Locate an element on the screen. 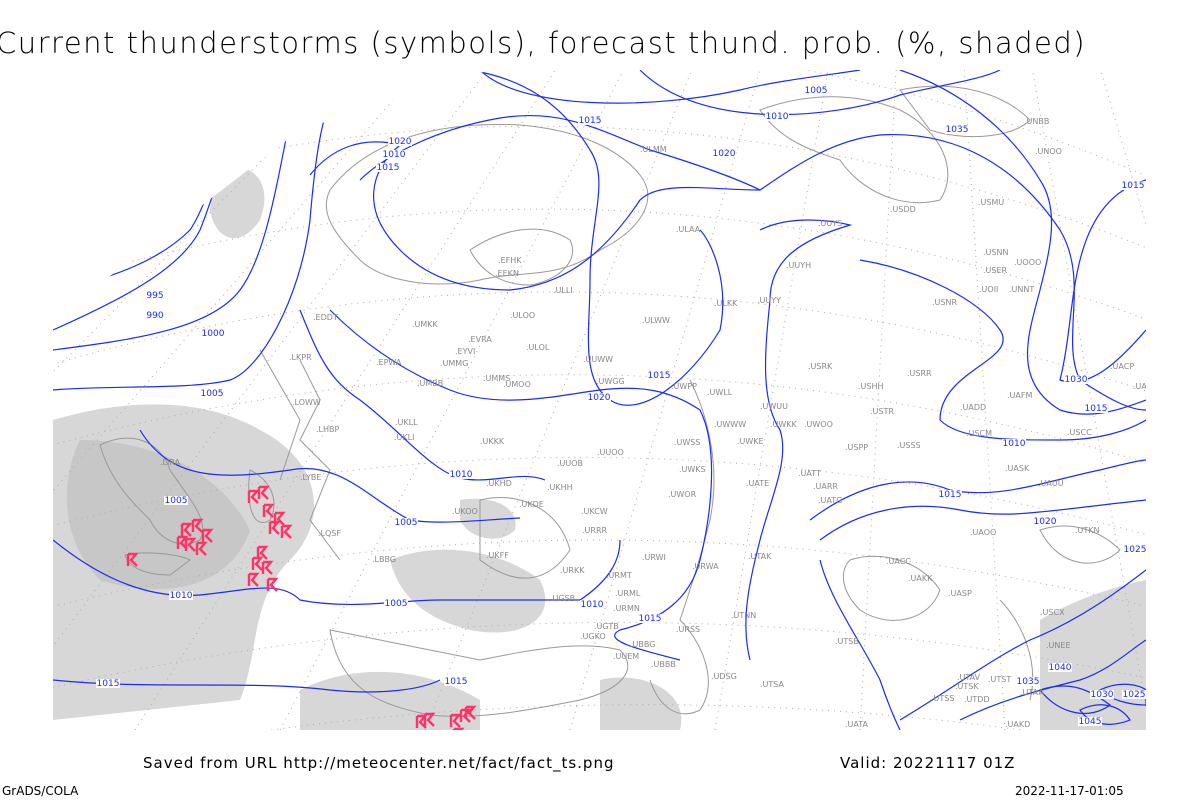  valid-time-text: Valid: 20221117 01Z is located at coordinates (928, 763).